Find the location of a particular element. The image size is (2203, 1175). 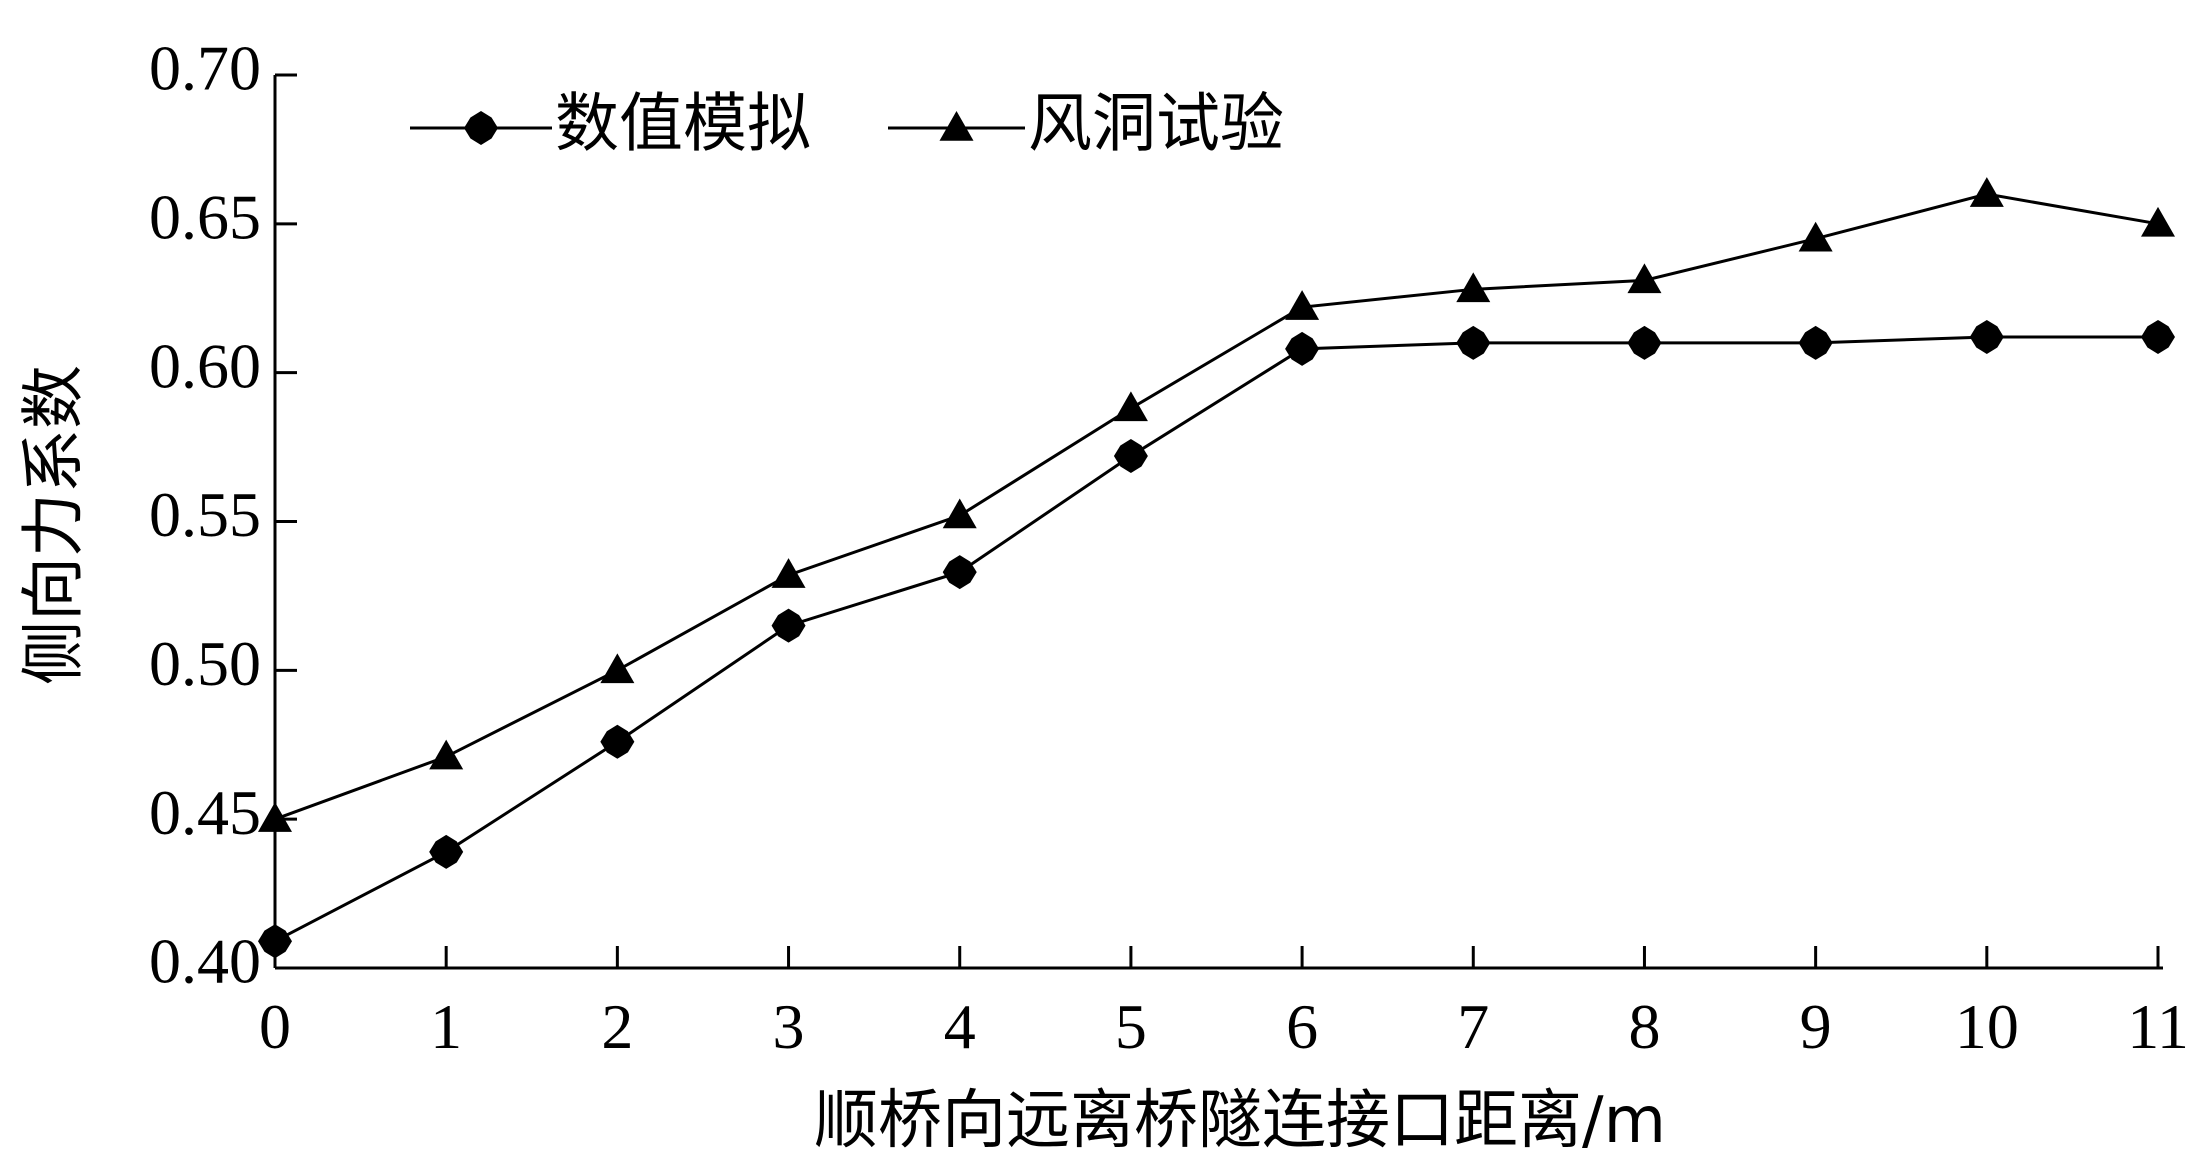

x-tick-label: 7 is located at coordinates (1473, 1026).